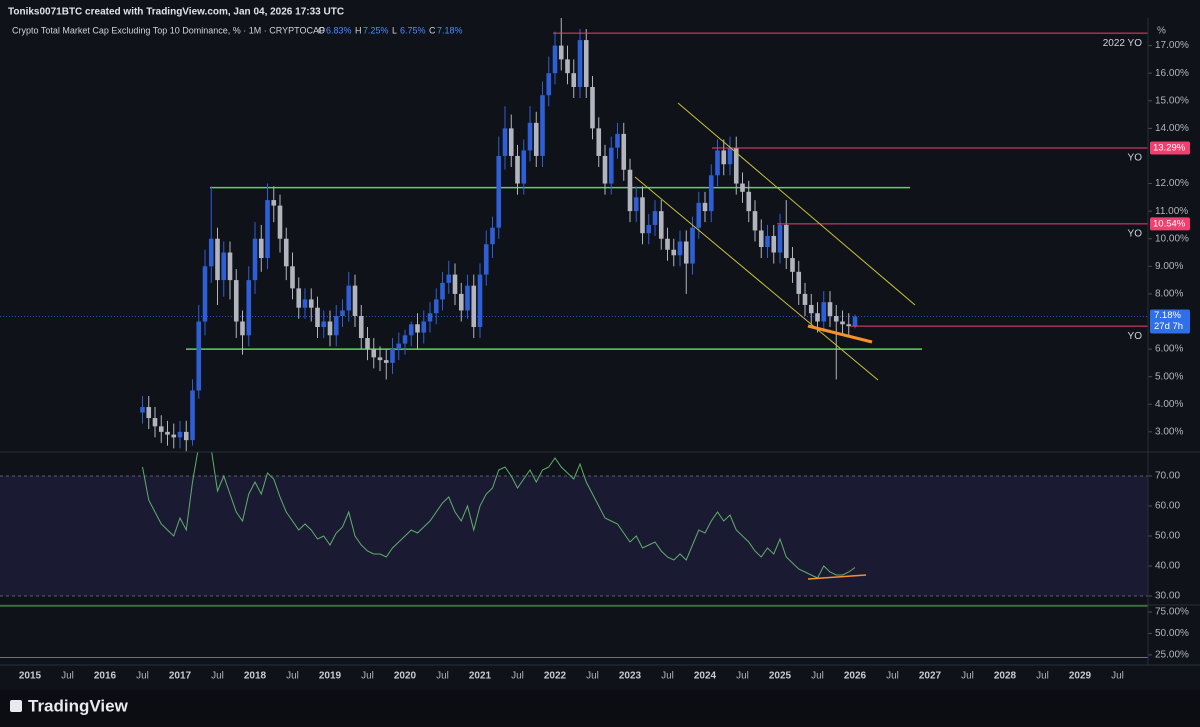 The width and height of the screenshot is (1200, 727). What do you see at coordinates (555, 676) in the screenshot?
I see `x-tick-label: 2022` at bounding box center [555, 676].